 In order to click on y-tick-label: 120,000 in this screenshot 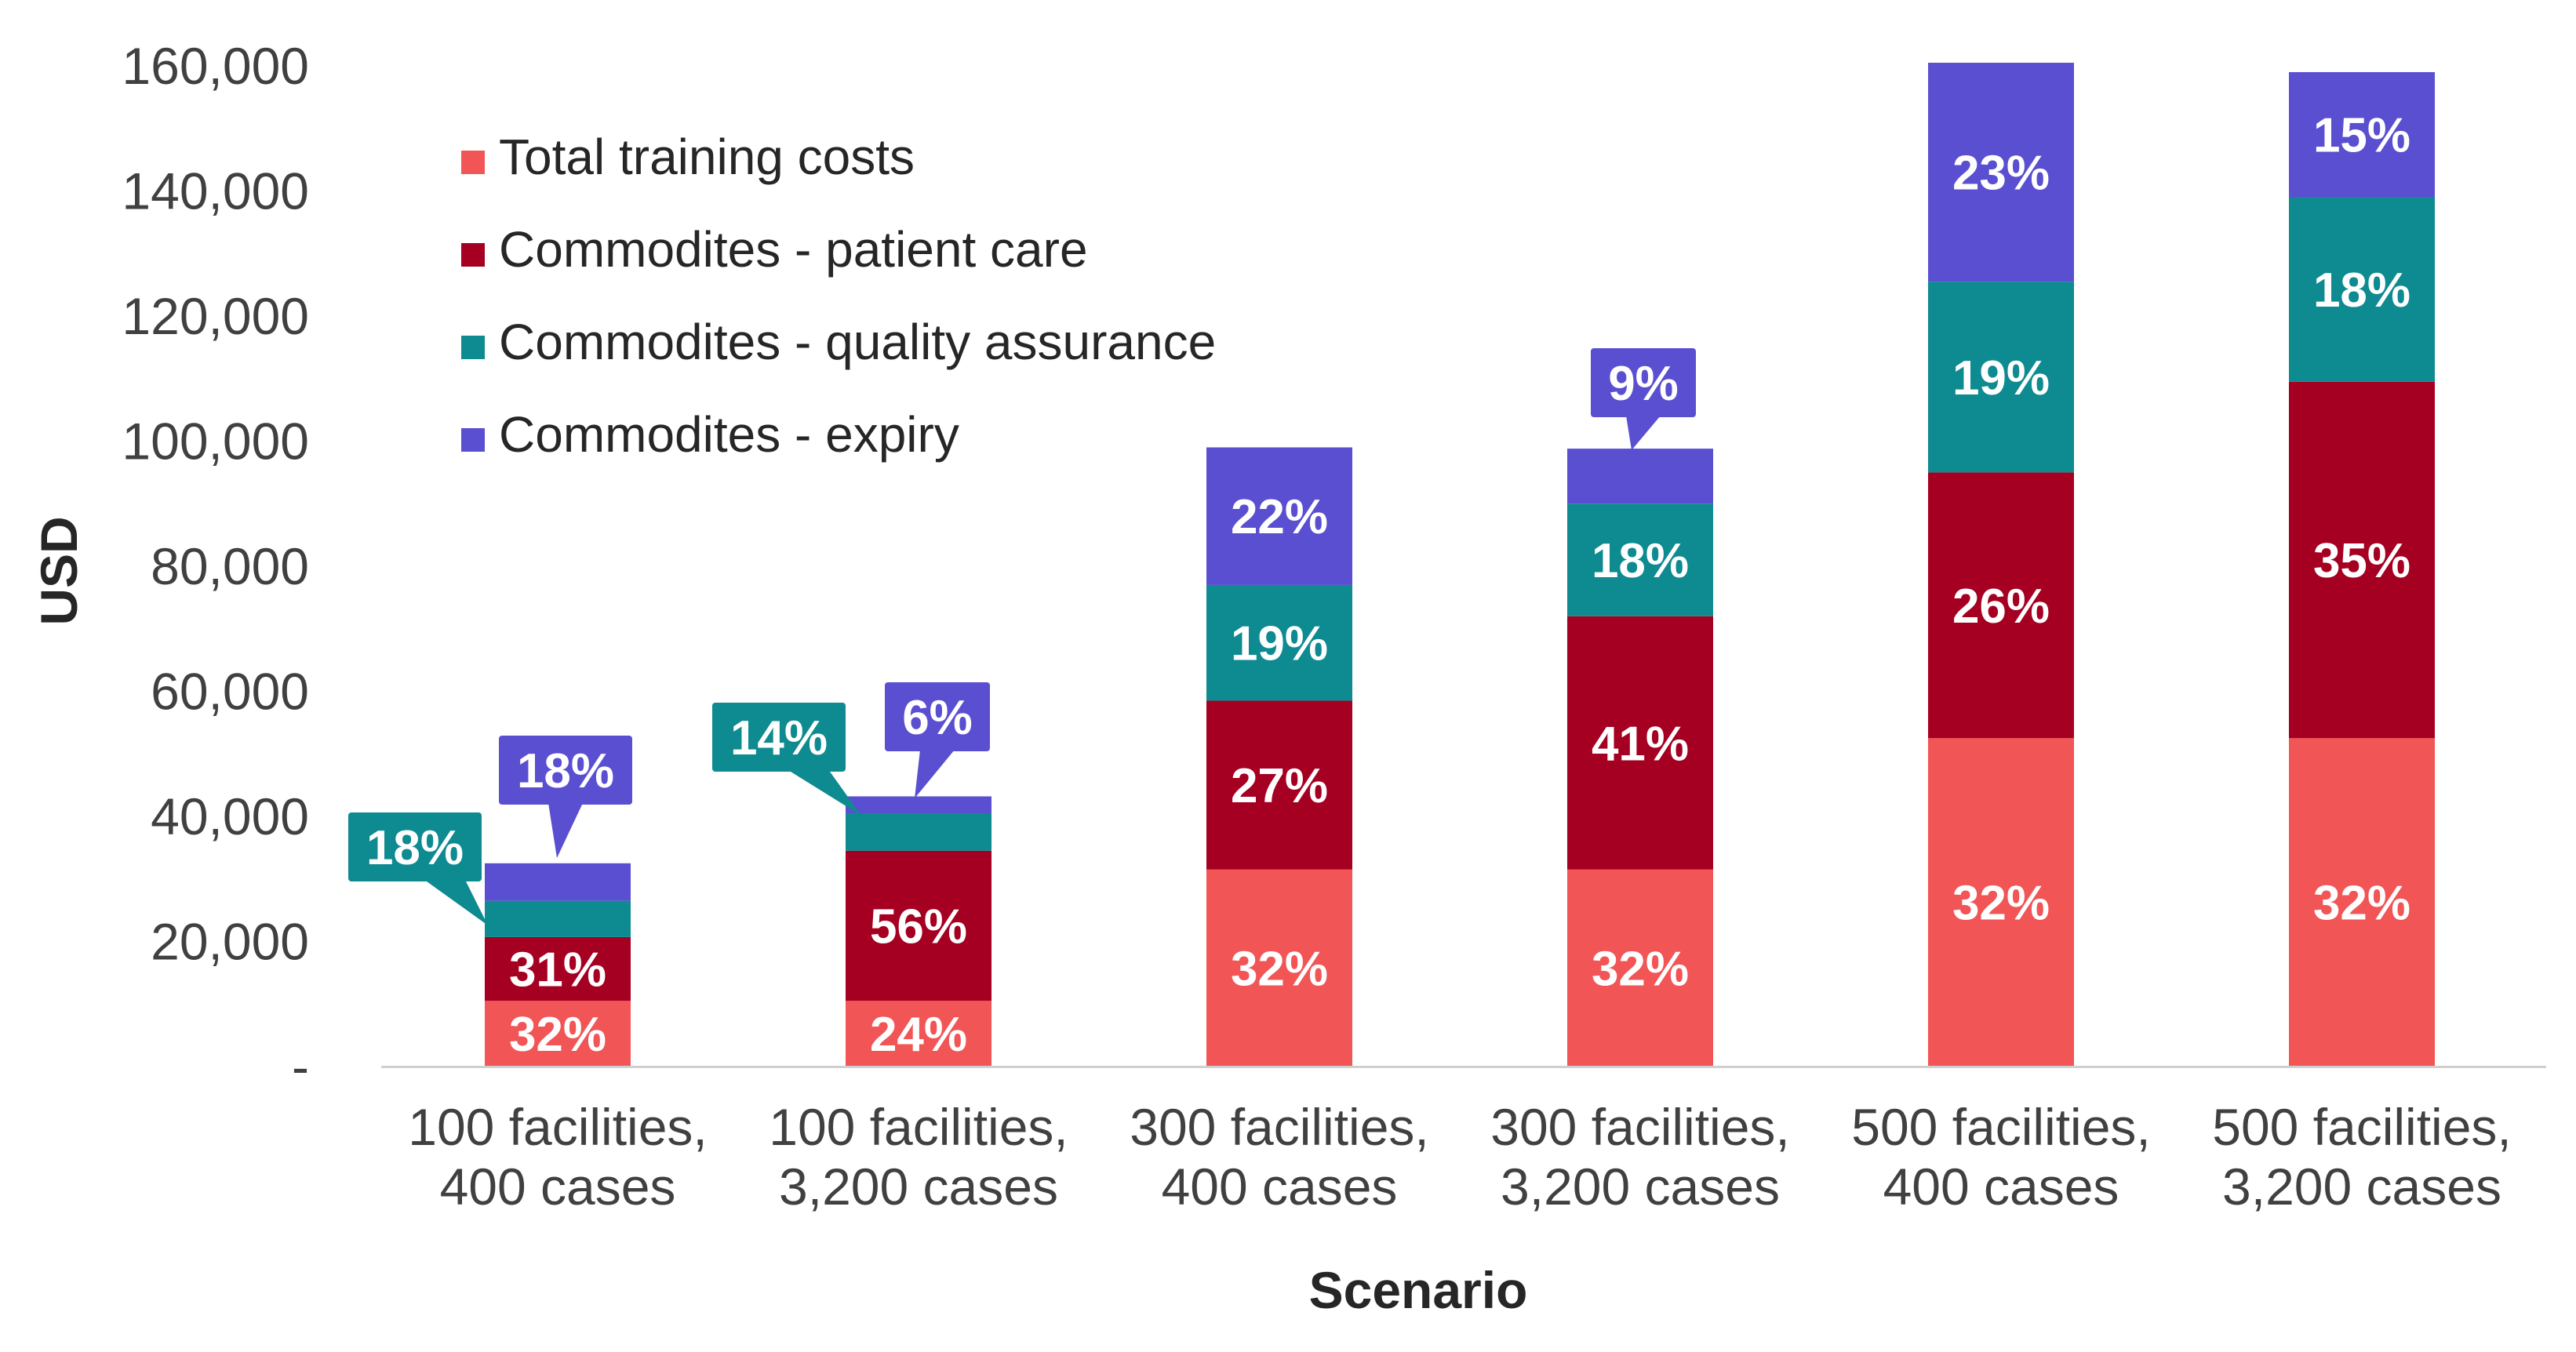, I will do `click(215, 316)`.